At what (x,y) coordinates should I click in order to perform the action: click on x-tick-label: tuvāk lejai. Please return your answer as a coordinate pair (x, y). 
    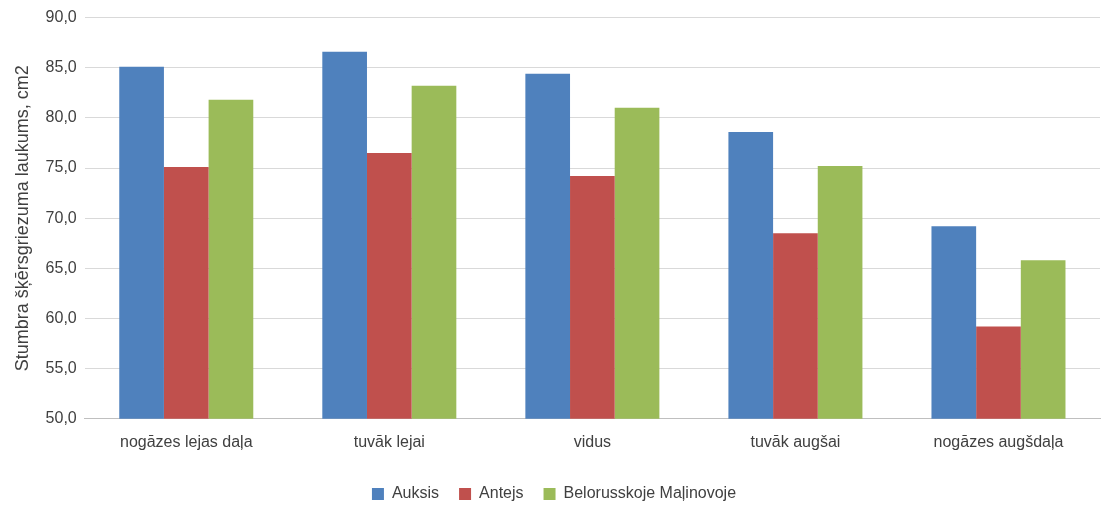
    Looking at the image, I should click on (389, 441).